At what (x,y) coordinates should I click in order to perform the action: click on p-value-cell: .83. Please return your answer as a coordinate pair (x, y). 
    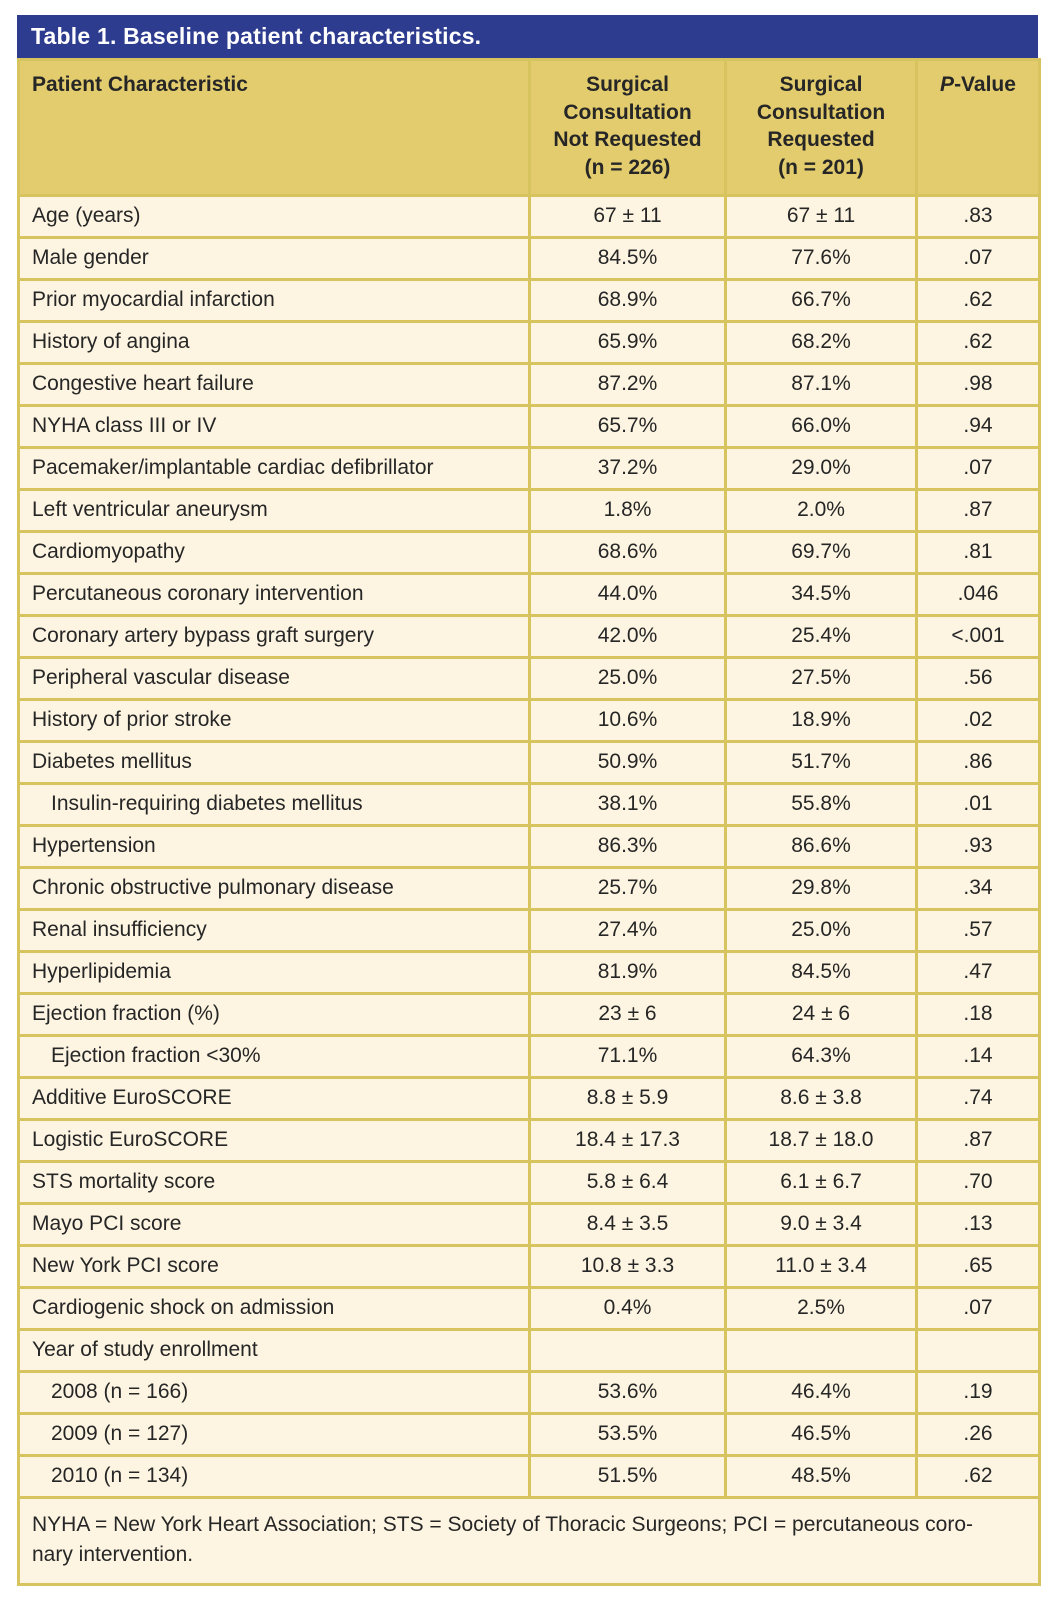
    Looking at the image, I should click on (978, 216).